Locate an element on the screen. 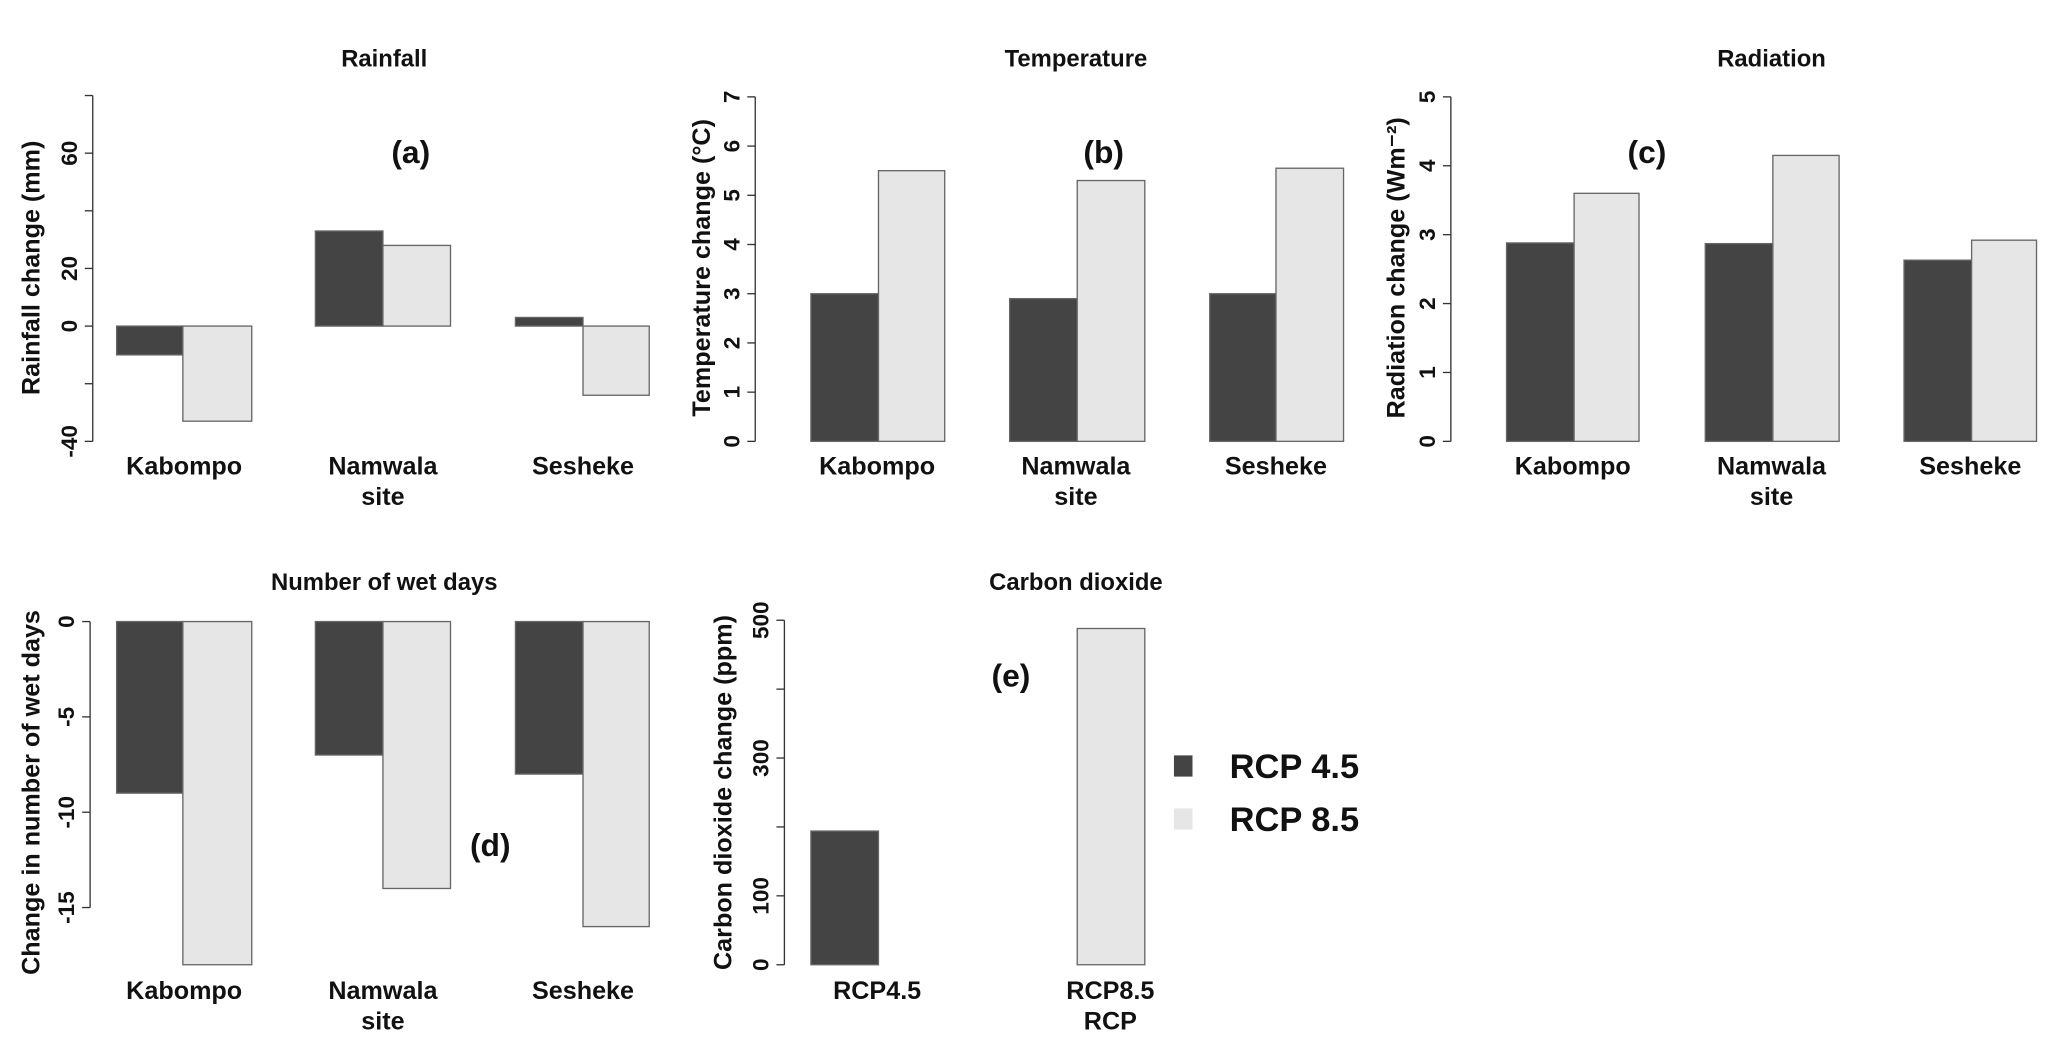 This screenshot has width=2067, height=1051. panel-label: (c) is located at coordinates (1647, 152).